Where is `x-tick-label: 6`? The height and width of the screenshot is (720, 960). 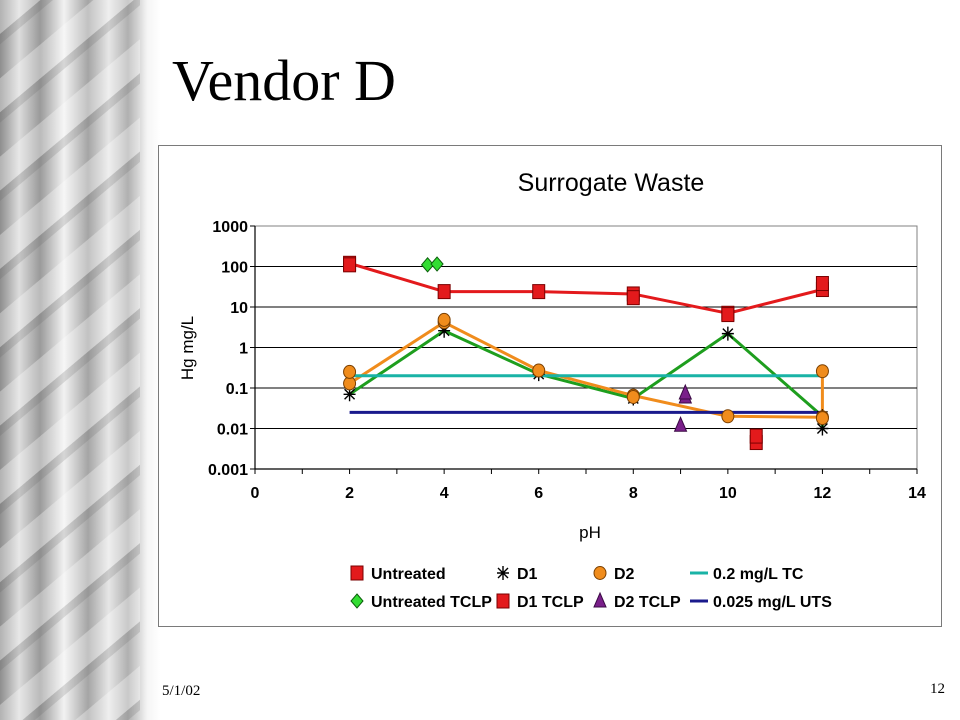
x-tick-label: 6 is located at coordinates (538, 493).